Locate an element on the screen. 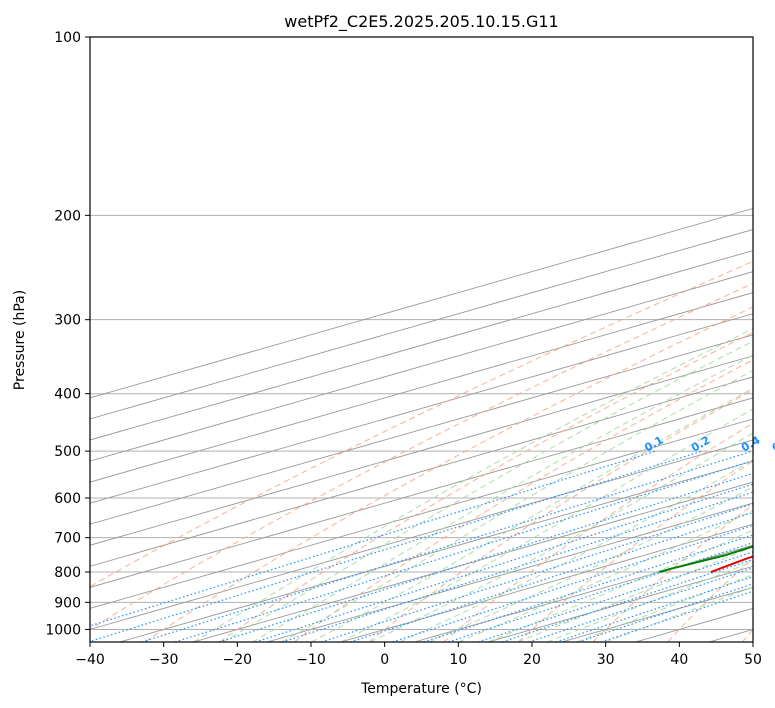 The height and width of the screenshot is (708, 775). y-tick-label: 900 is located at coordinates (67, 603).